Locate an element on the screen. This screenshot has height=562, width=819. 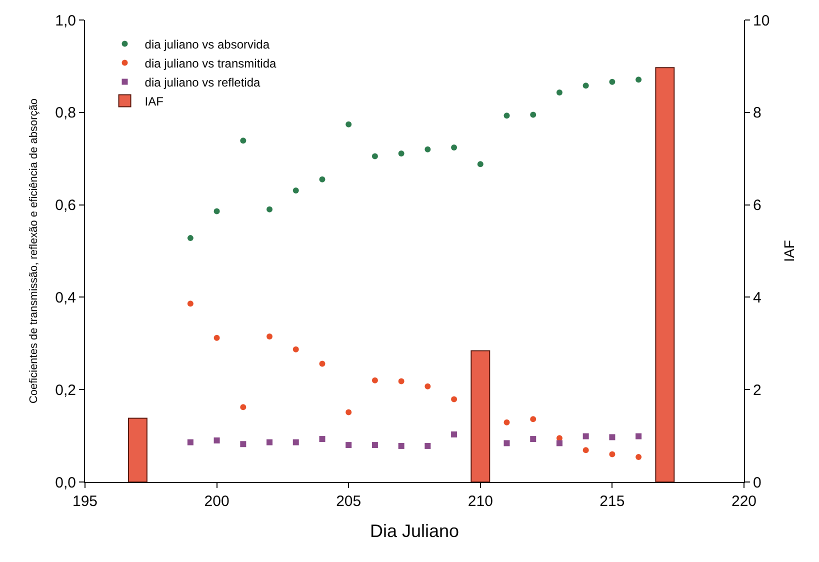
y2-tick-label: 6 is located at coordinates (757, 205).